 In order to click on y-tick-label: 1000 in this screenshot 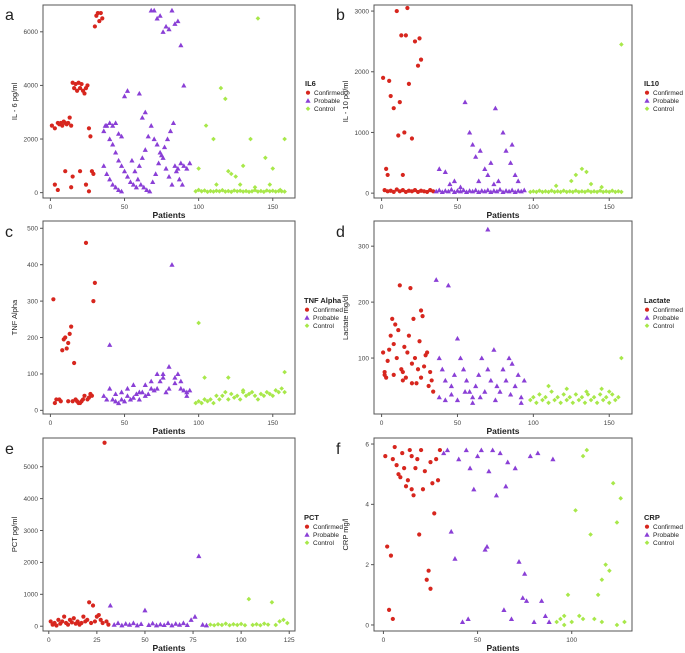, I will do `click(362, 133)`.